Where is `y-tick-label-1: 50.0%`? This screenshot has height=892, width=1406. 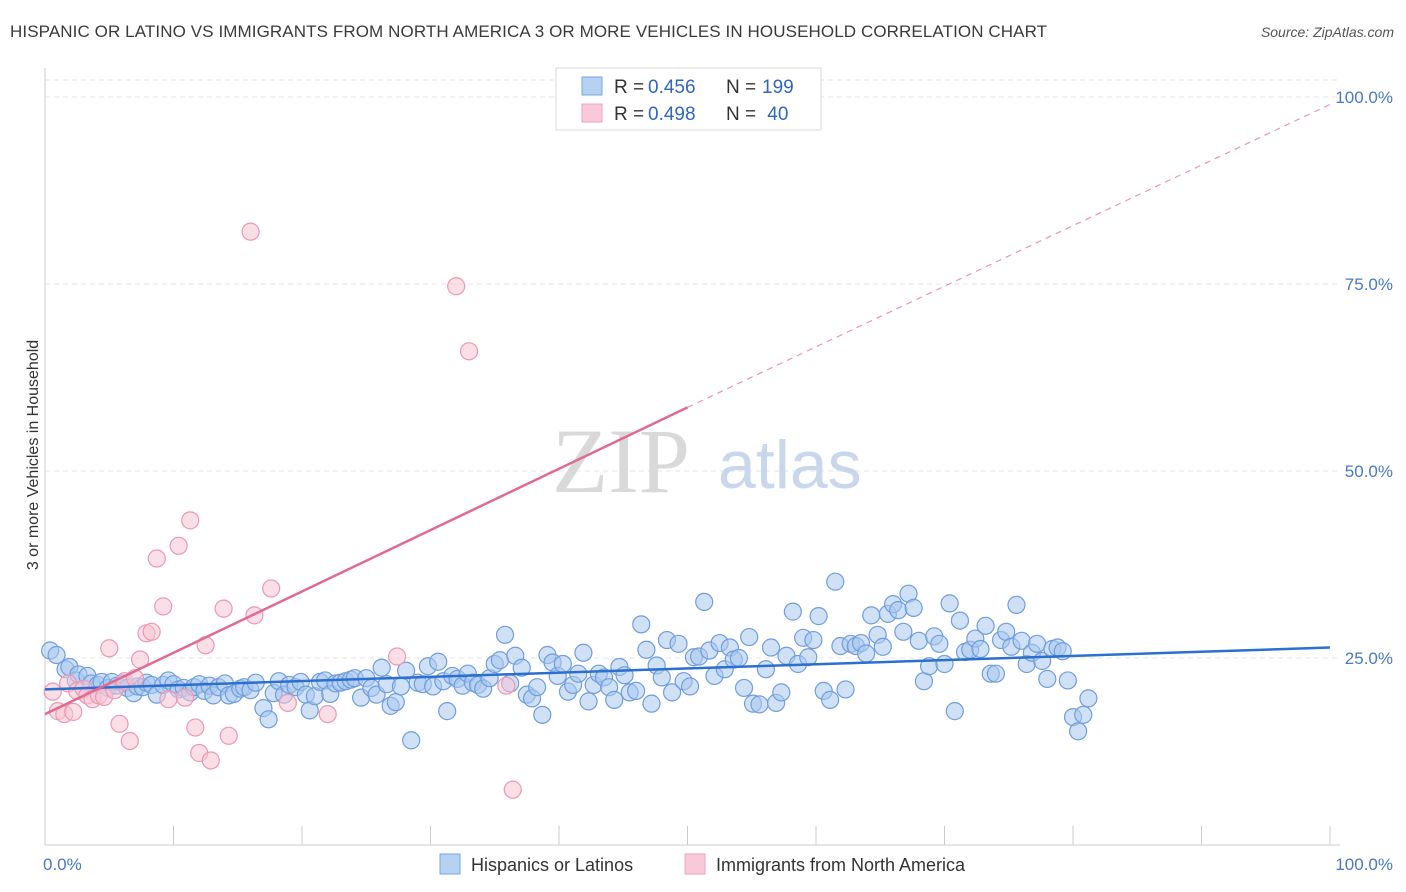 y-tick-label-1: 50.0% is located at coordinates (1369, 471).